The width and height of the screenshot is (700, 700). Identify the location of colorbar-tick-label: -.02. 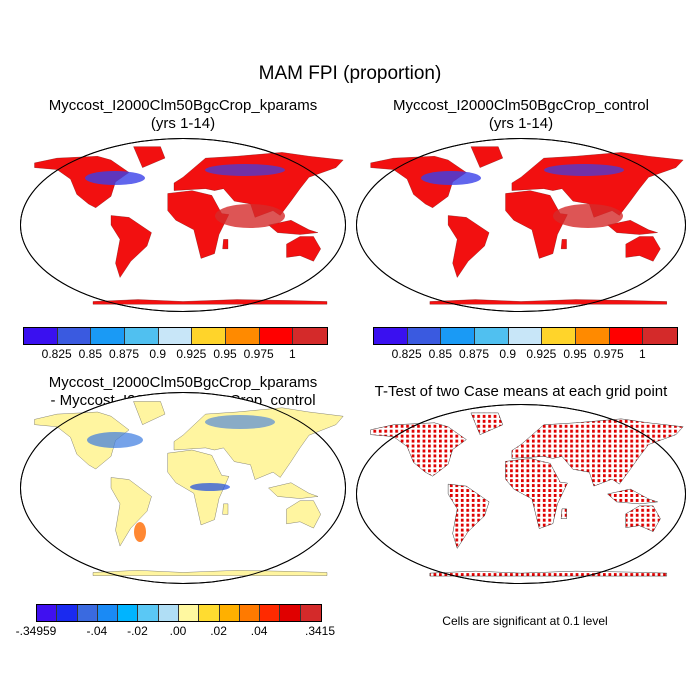
(137, 631).